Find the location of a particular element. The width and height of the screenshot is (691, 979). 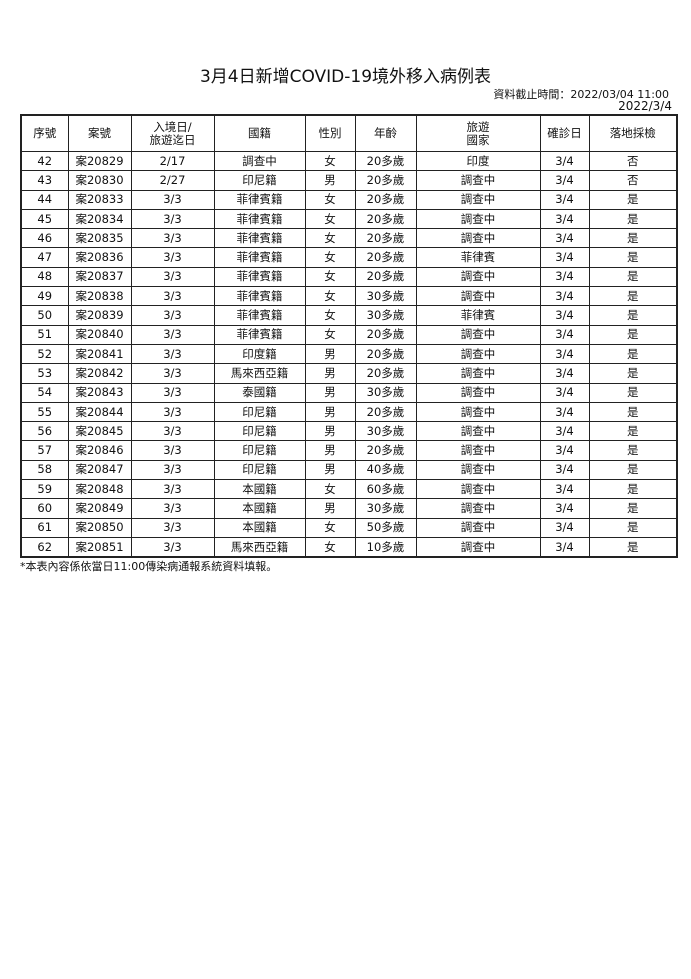

table-cell: 45 is located at coordinates (44, 219).